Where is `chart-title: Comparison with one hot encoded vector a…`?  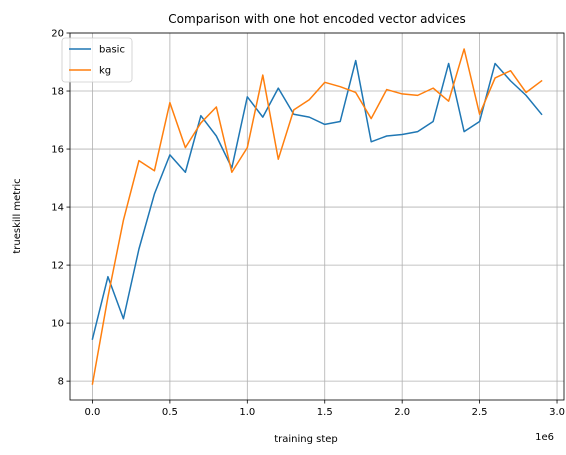
chart-title: Comparison with one hot encoded vector a… is located at coordinates (316, 19).